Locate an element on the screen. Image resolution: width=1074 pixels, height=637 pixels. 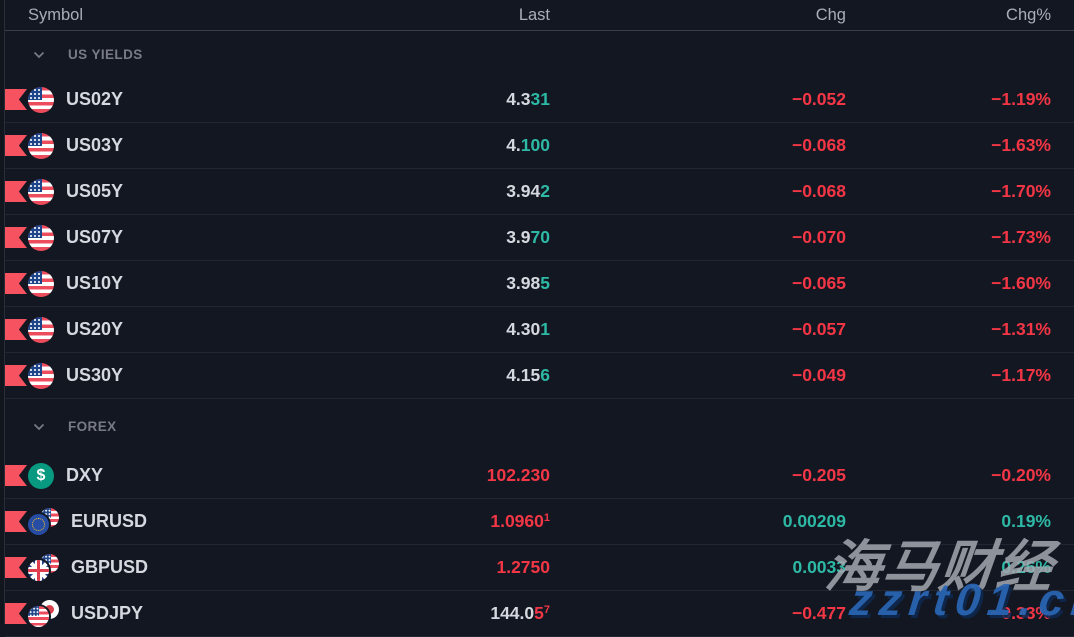
symbol-row-us02y: US02Y 4.331 −0.052 −1.19% is located at coordinates (537, 100).